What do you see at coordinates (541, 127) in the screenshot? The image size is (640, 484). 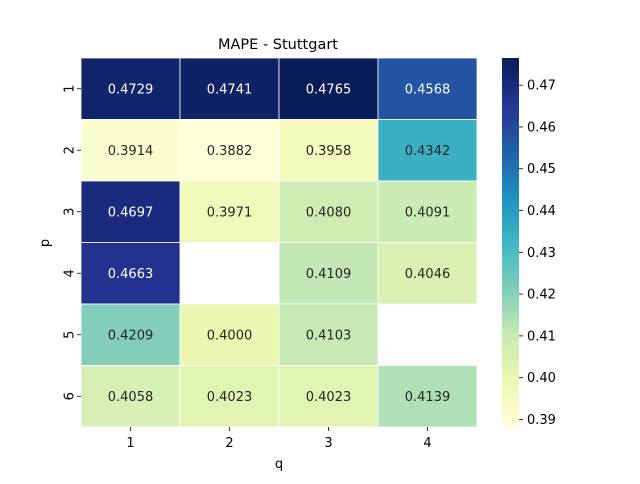 I see `colorbar-tick-label: 0.46` at bounding box center [541, 127].